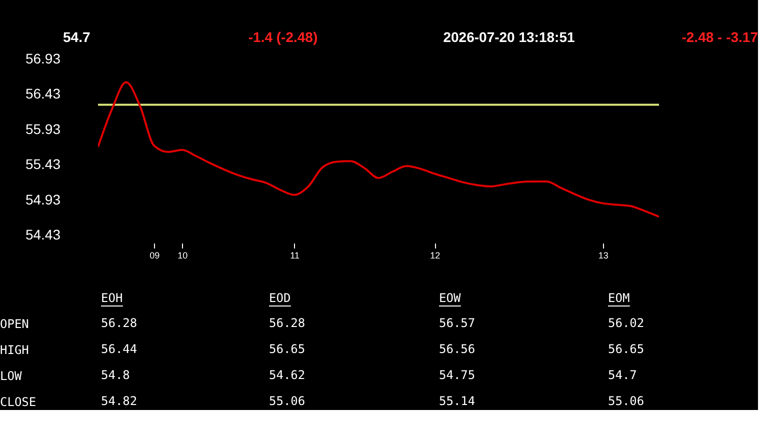 The width and height of the screenshot is (771, 433). I want to click on category-label: EOD, so click(280, 298).